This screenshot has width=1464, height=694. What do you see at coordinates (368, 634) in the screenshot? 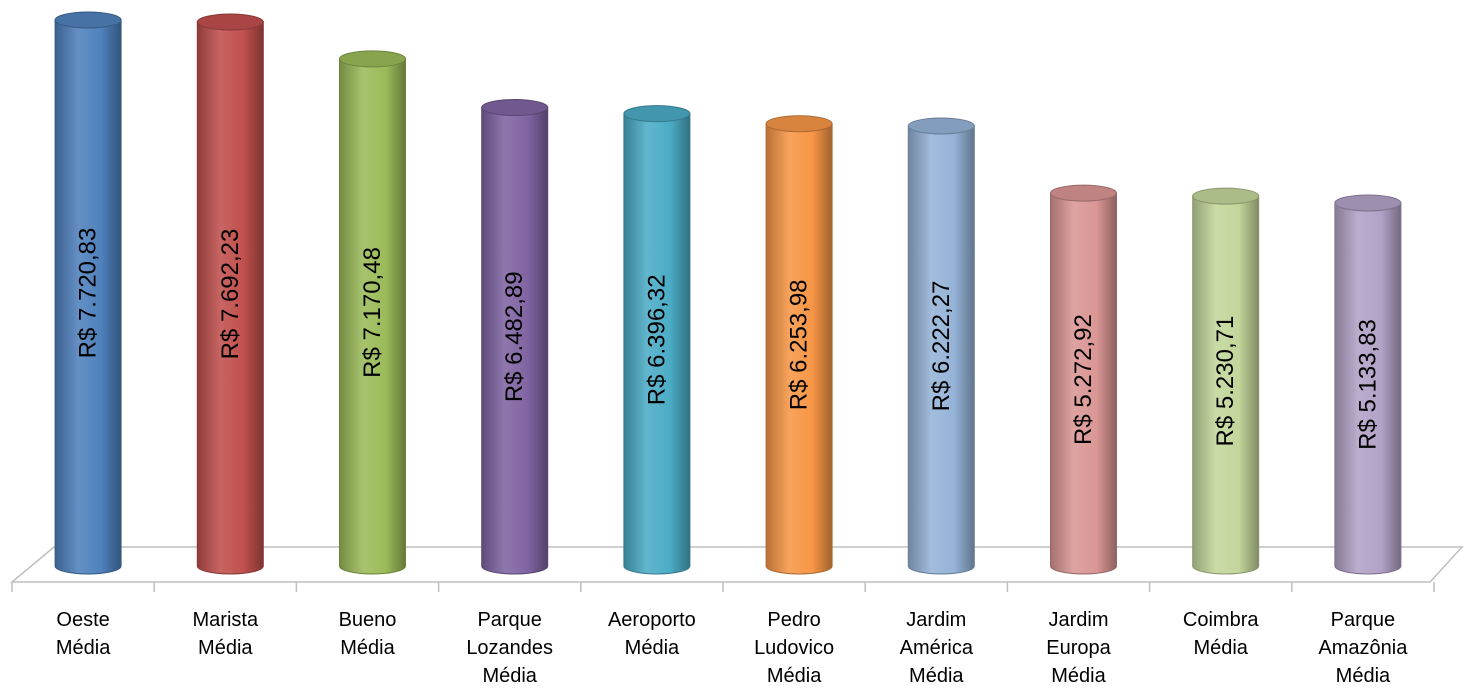
I see `category-label: Bueno Média` at bounding box center [368, 634].